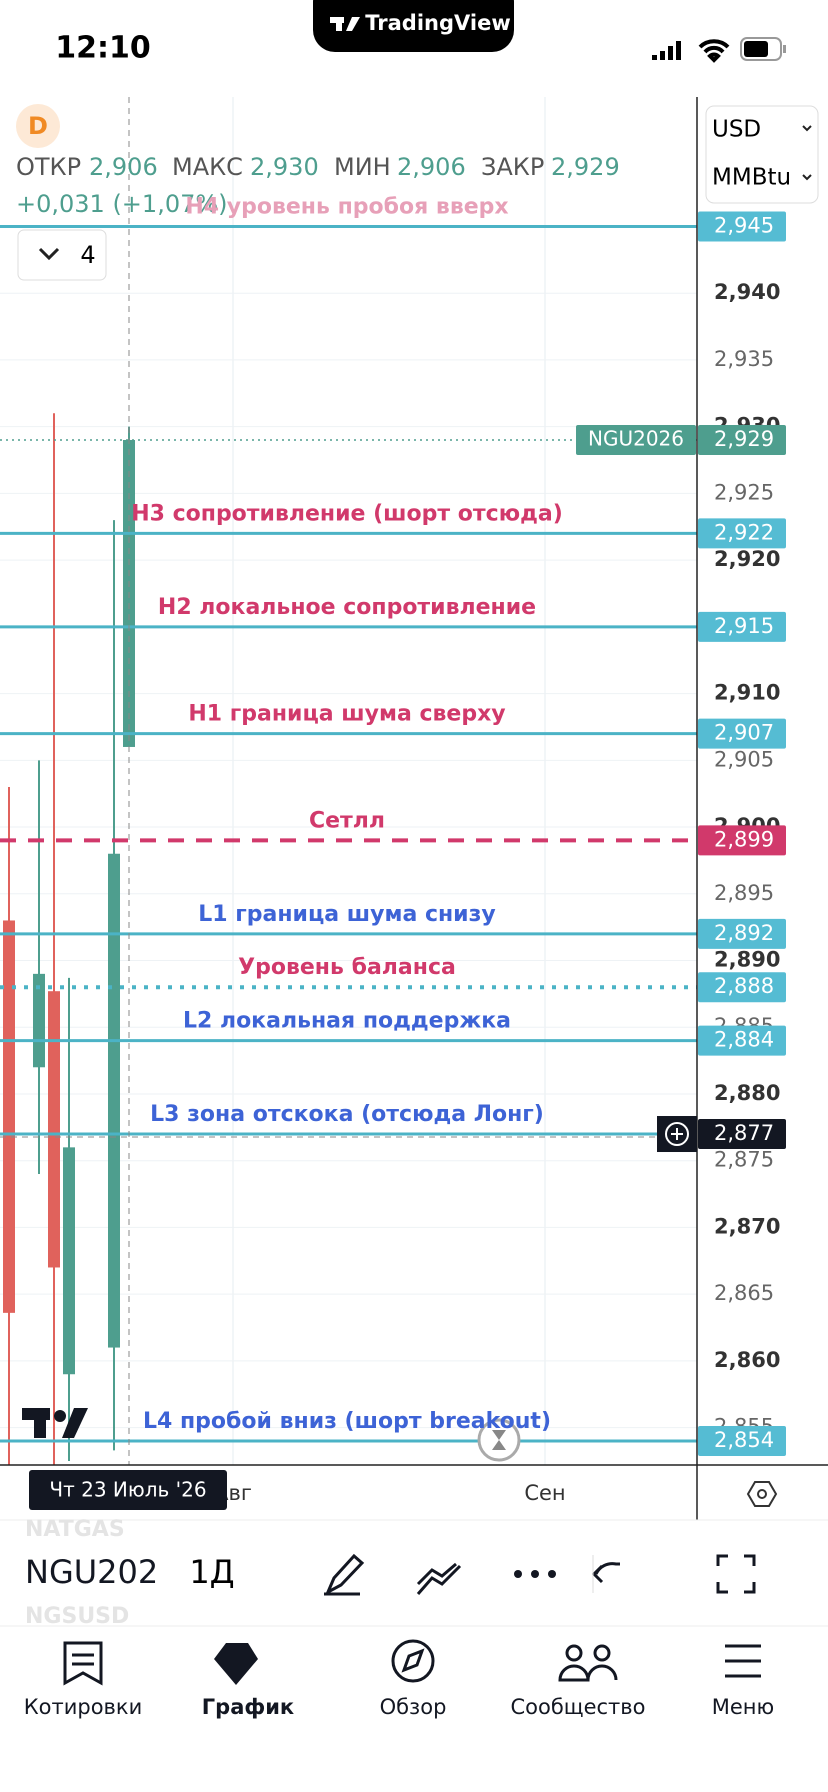 The width and height of the screenshot is (828, 1792). I want to click on crosshair-add-button, so click(677, 1134).